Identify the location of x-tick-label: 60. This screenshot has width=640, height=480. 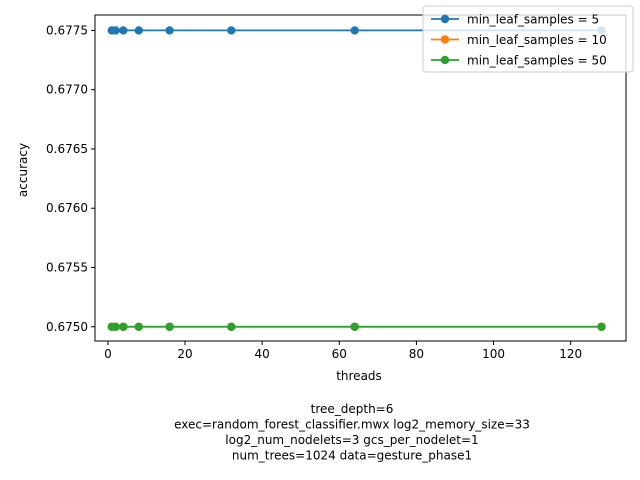
(339, 354).